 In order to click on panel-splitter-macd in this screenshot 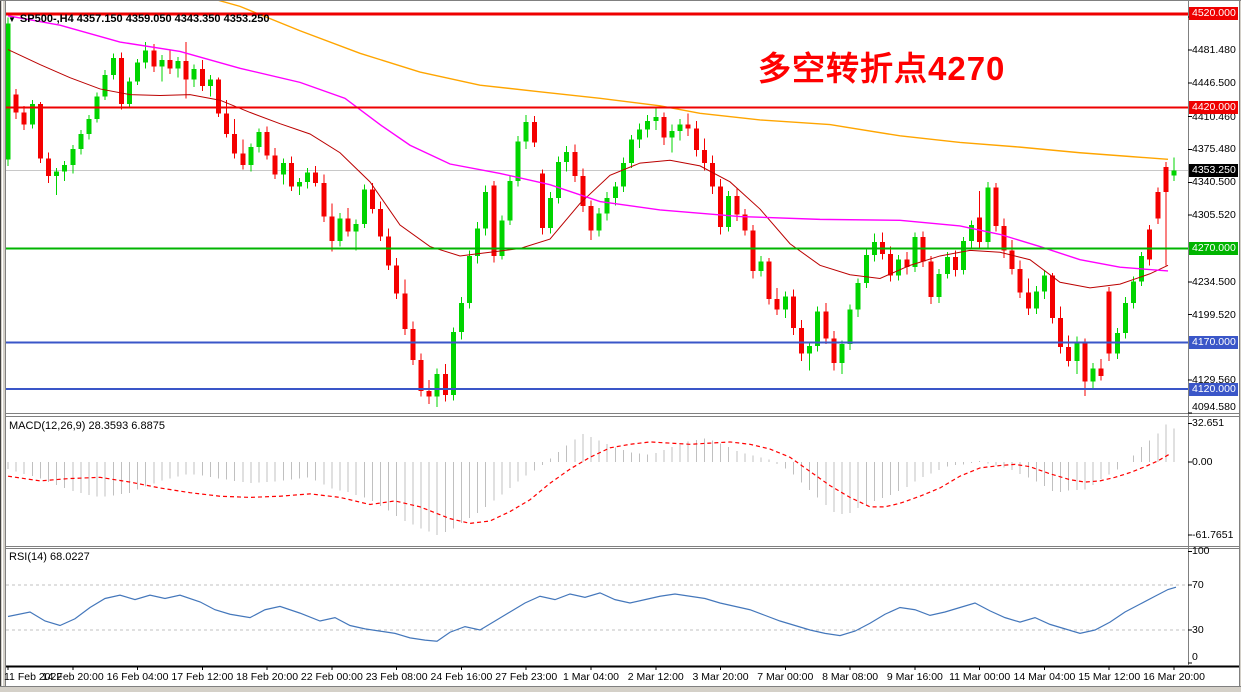, I will do `click(620, 415)`.